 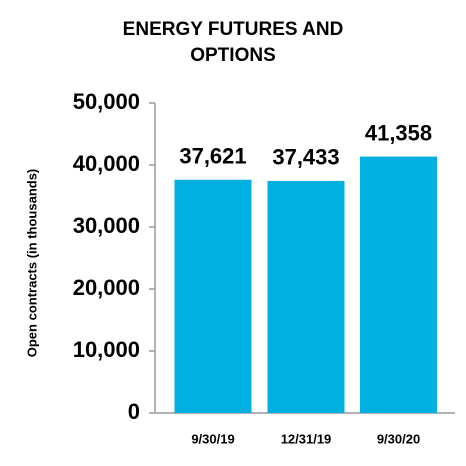 What do you see at coordinates (305, 157) in the screenshot?
I see `value-label: 37,433` at bounding box center [305, 157].